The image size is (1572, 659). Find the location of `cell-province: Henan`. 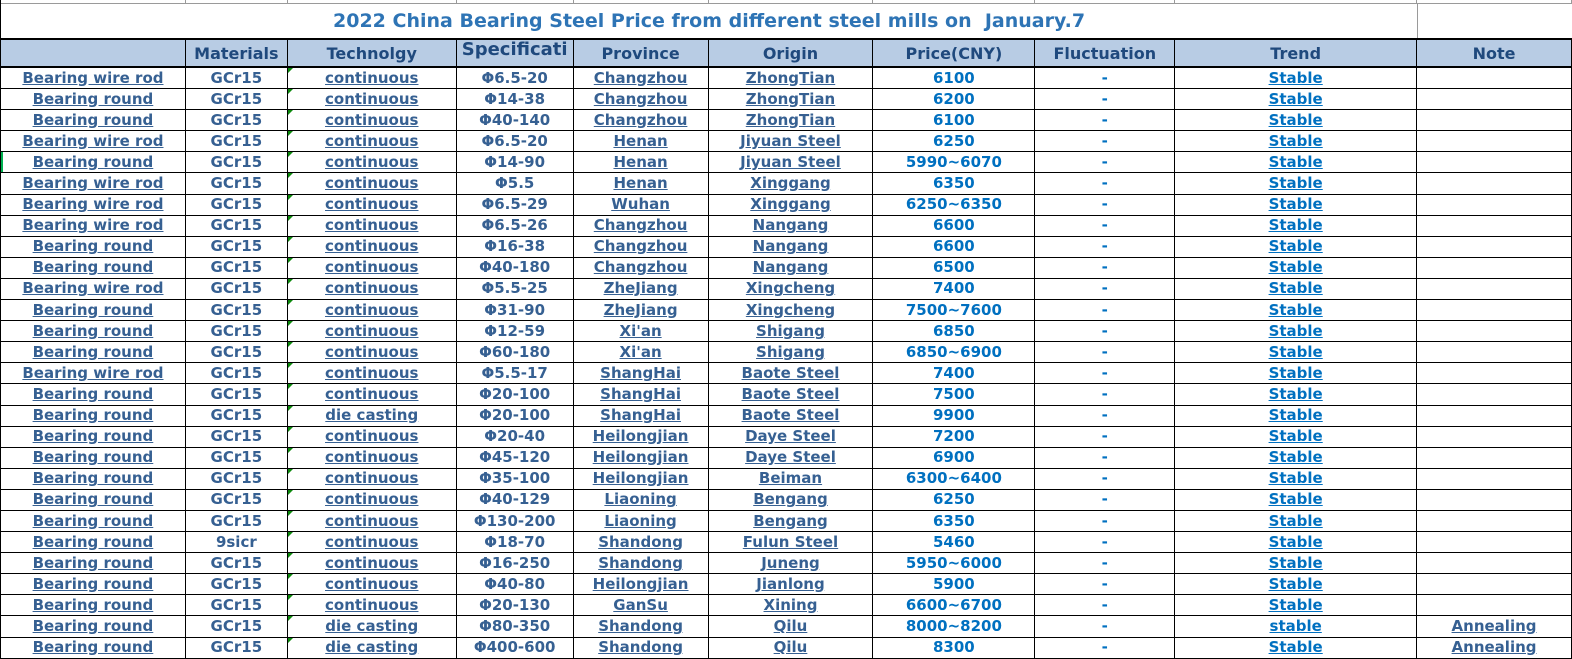

cell-province: Henan is located at coordinates (641, 163).